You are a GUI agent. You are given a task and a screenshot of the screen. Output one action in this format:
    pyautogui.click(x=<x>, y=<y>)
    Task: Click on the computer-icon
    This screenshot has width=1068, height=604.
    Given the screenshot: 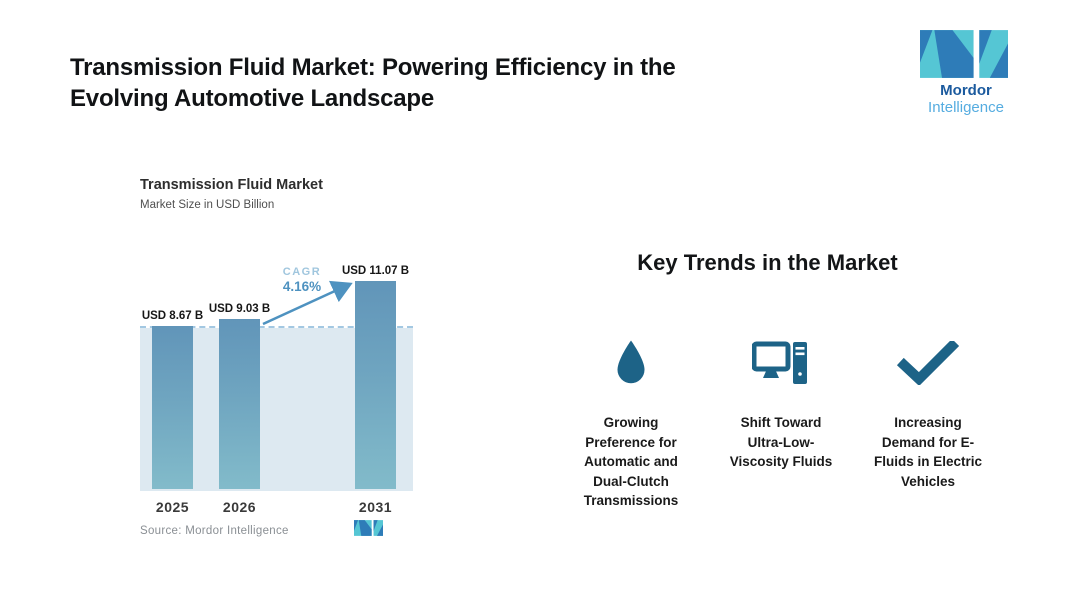 What is the action you would take?
    pyautogui.click(x=779, y=362)
    